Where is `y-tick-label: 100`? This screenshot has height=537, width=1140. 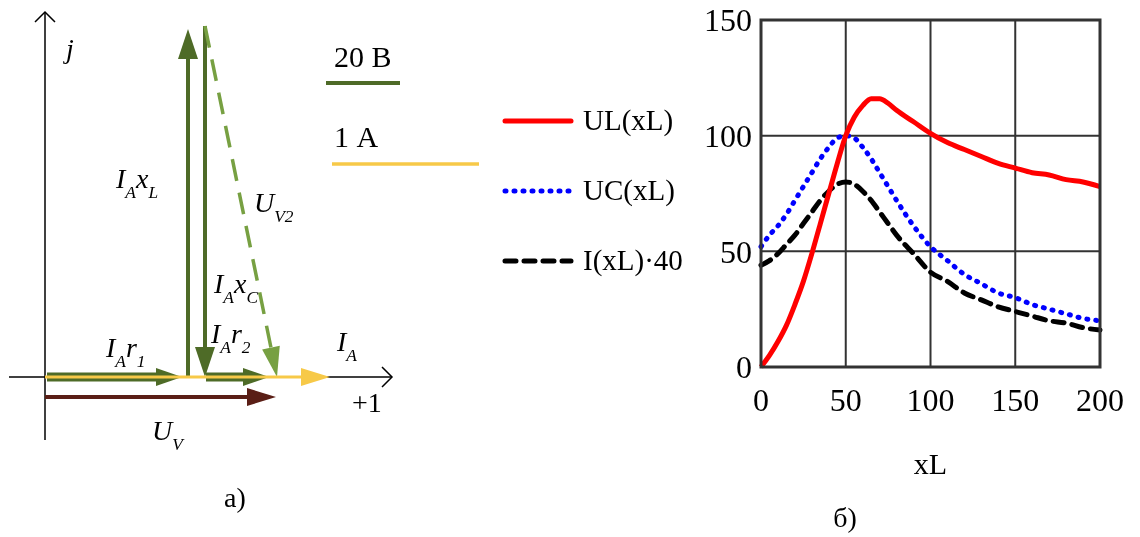
y-tick-label: 100 is located at coordinates (728, 135).